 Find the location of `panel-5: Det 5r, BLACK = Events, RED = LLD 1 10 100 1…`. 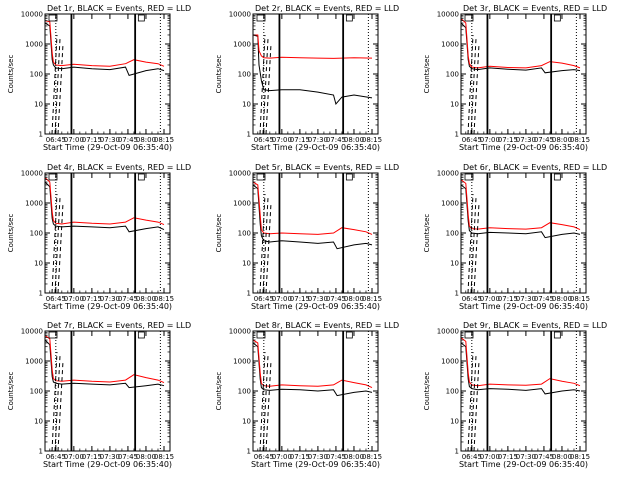

panel-5: Det 5r, BLACK = Events, RED = LLD 1 10 100 1… is located at coordinates (307, 237).